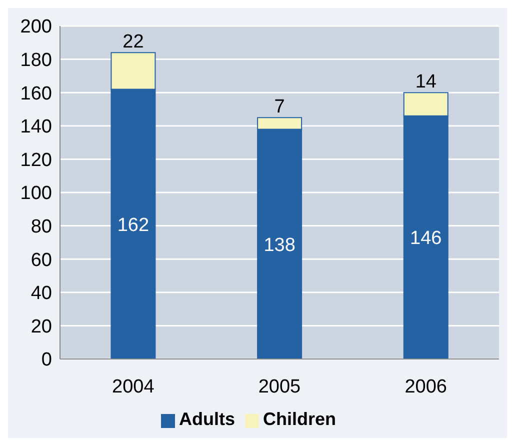  What do you see at coordinates (36, 160) in the screenshot?
I see `y-tick-label: 120` at bounding box center [36, 160].